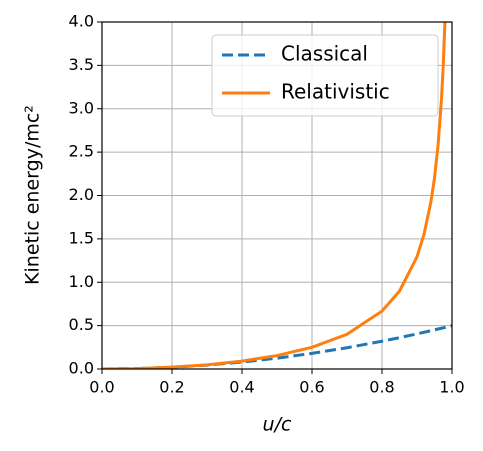 The image size is (483, 451). Describe the element at coordinates (311, 387) in the screenshot. I see `x-tick-label: 0.6` at that location.